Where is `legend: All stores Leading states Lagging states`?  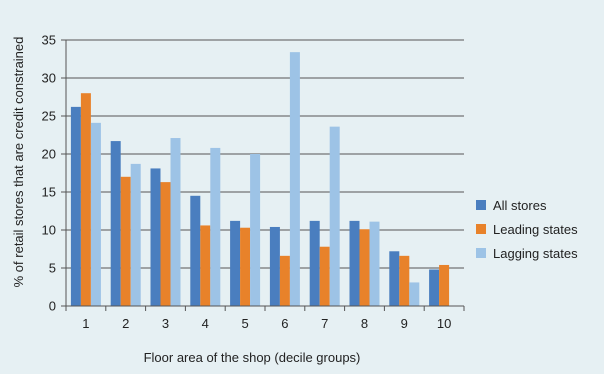
legend: All stores Leading states Lagging states is located at coordinates (527, 229).